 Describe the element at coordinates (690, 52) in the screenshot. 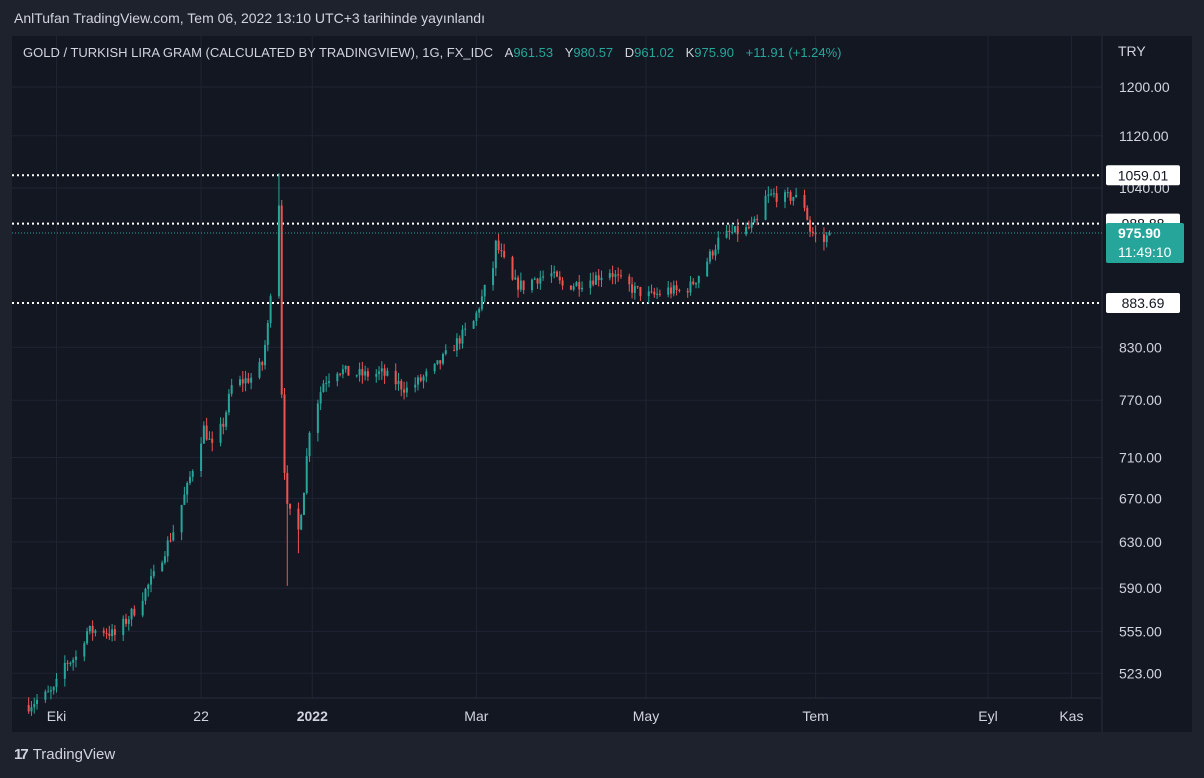

I see `close-label: K` at that location.